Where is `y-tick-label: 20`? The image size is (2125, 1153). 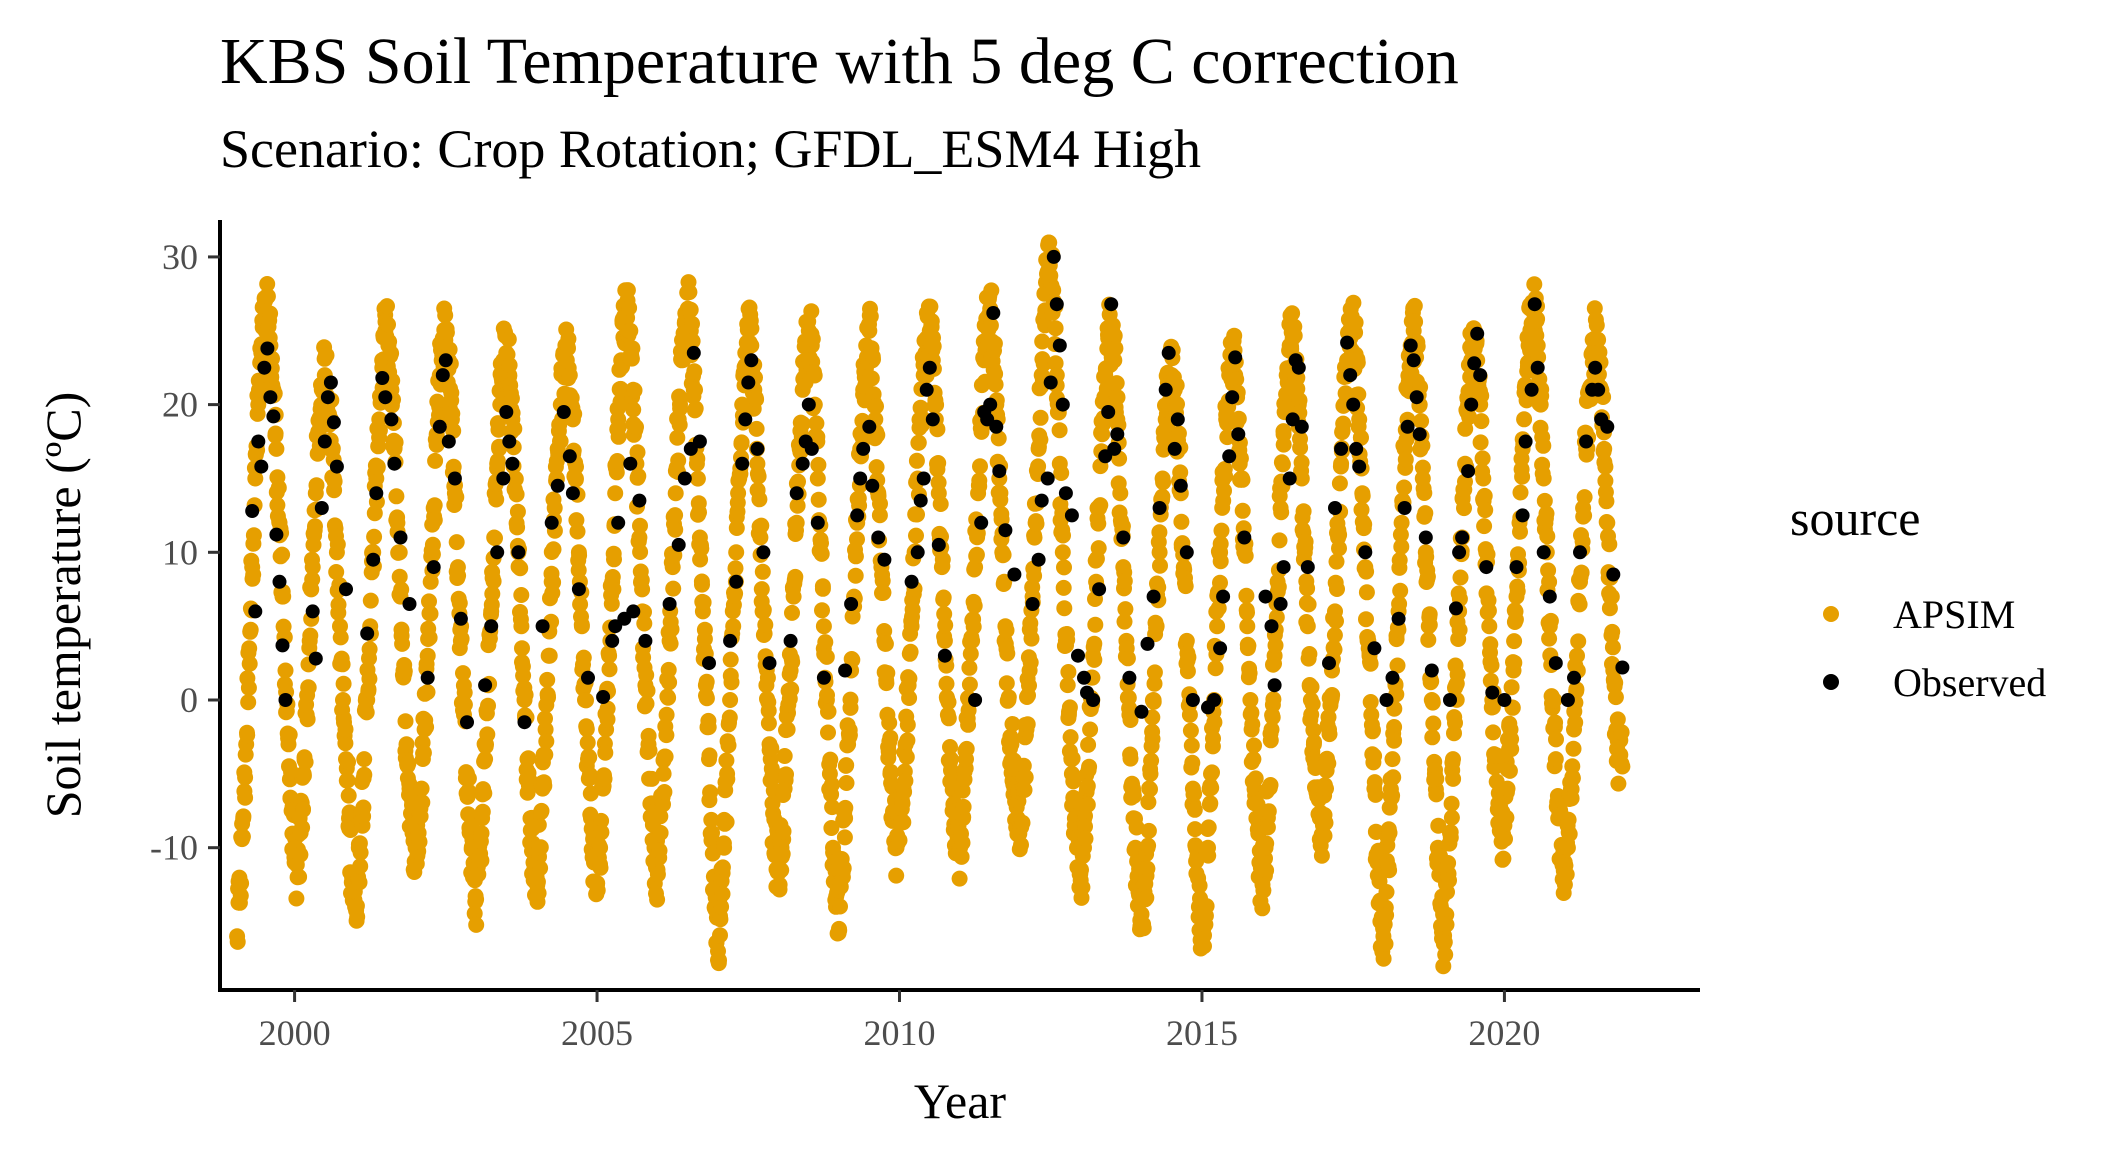 y-tick-label: 20 is located at coordinates (180, 405).